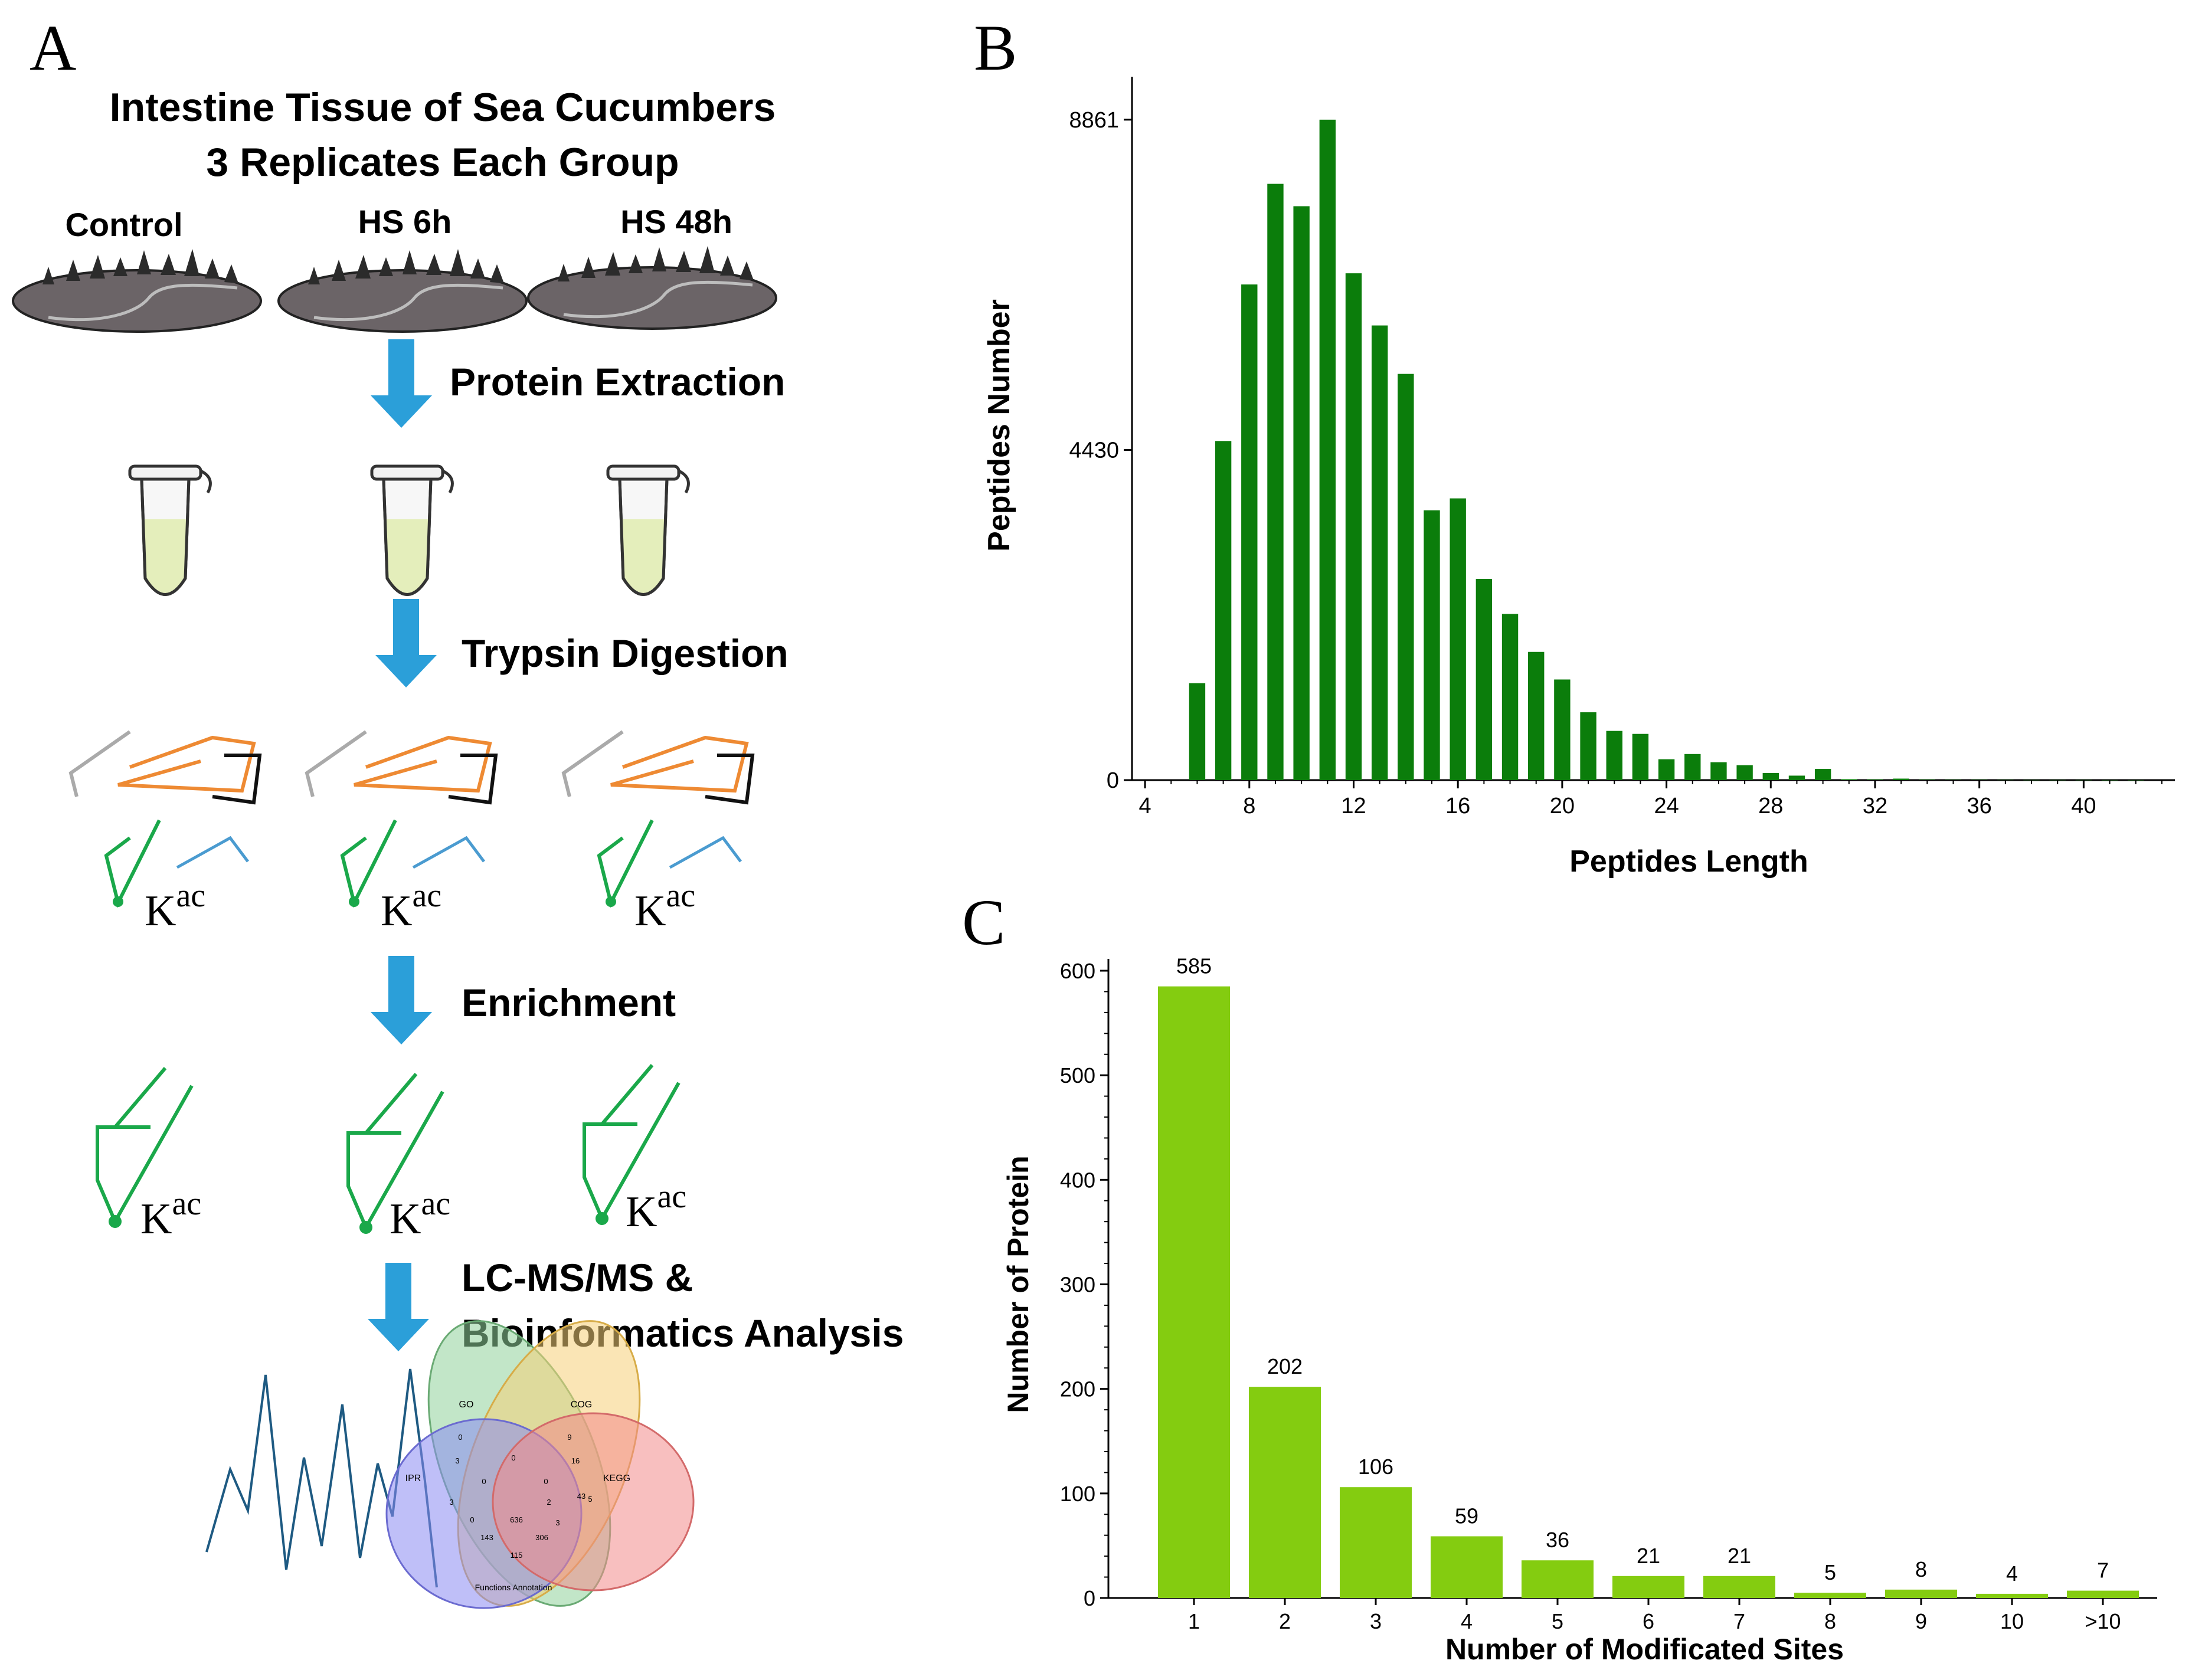 The width and height of the screenshot is (2192, 1680). I want to click on x-tick-label: 2, so click(1285, 1621).